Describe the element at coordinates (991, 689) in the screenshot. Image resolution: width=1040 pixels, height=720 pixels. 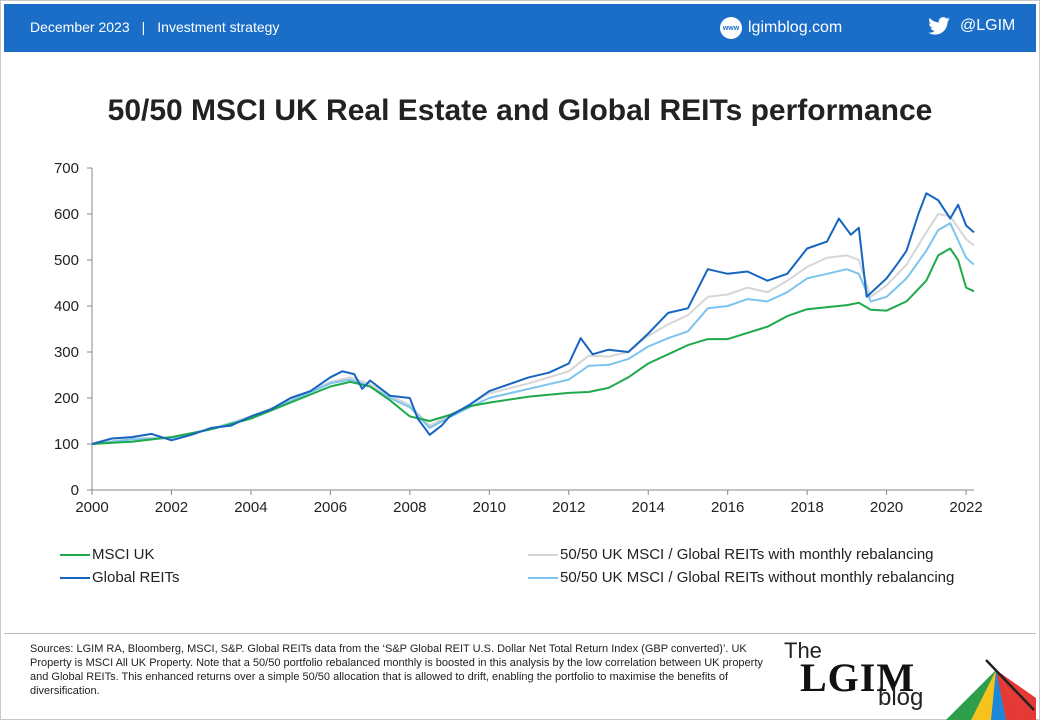
I see `umbrella-icon` at that location.